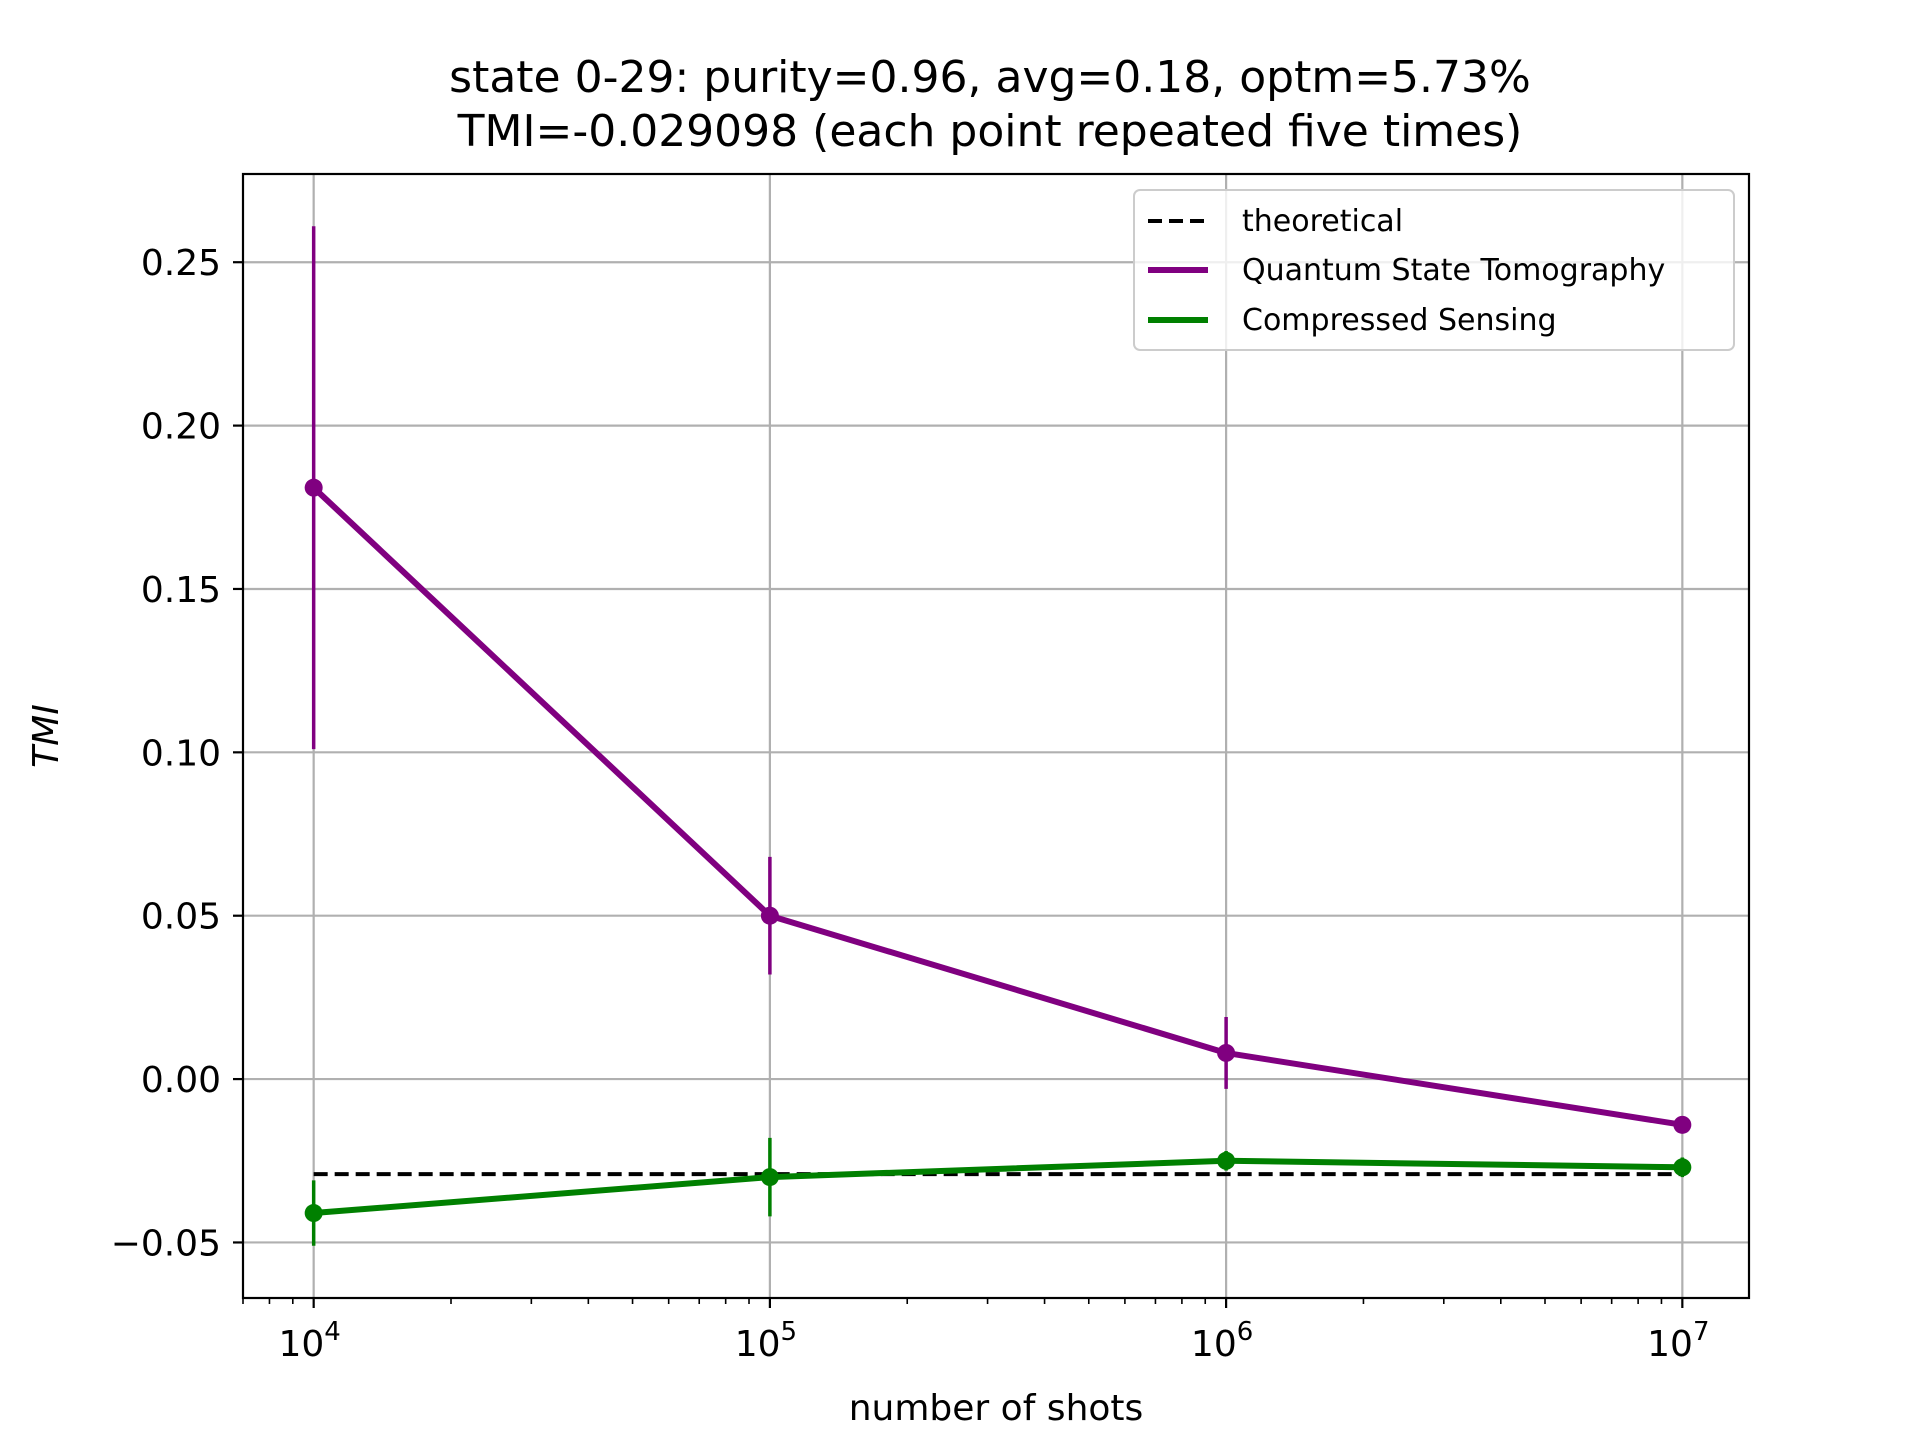 Image resolution: width=1920 pixels, height=1444 pixels. What do you see at coordinates (1245, 1332) in the screenshot?
I see `x-tick-exponent: 6` at bounding box center [1245, 1332].